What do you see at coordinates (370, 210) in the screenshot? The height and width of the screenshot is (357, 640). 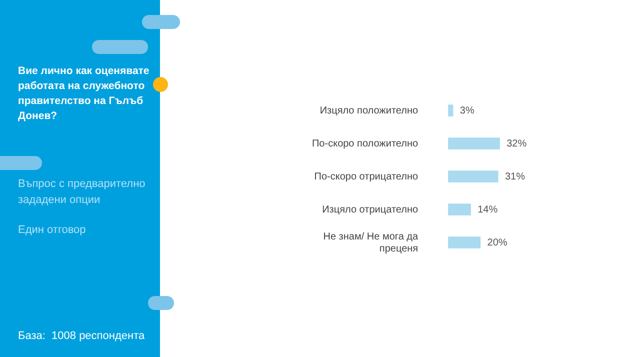 I see `y-tick-label: Изцяло отрицателно` at bounding box center [370, 210].